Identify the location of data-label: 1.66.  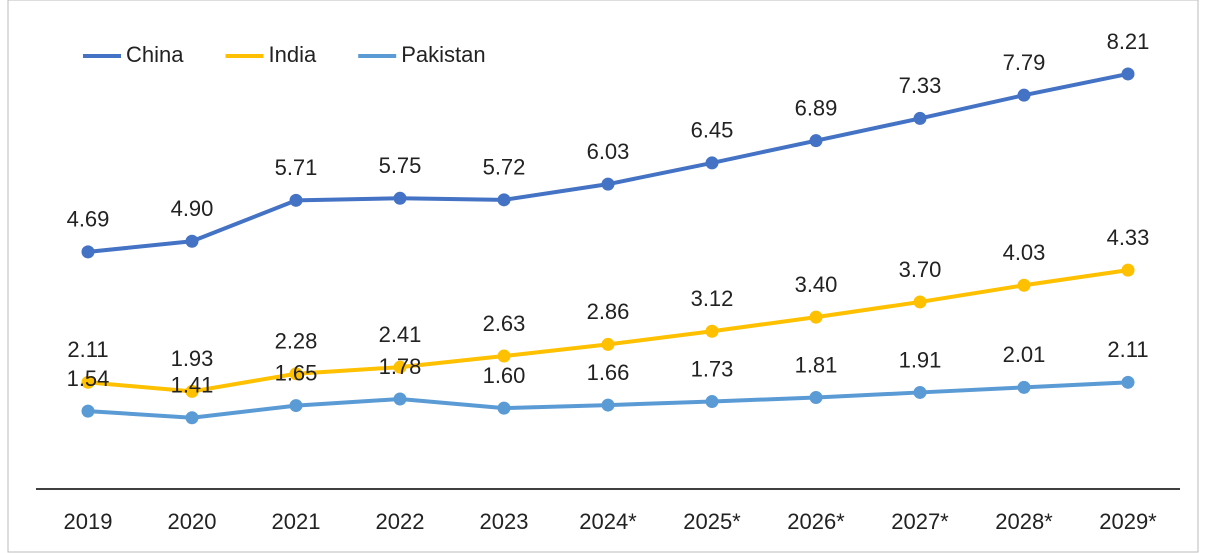
(608, 372).